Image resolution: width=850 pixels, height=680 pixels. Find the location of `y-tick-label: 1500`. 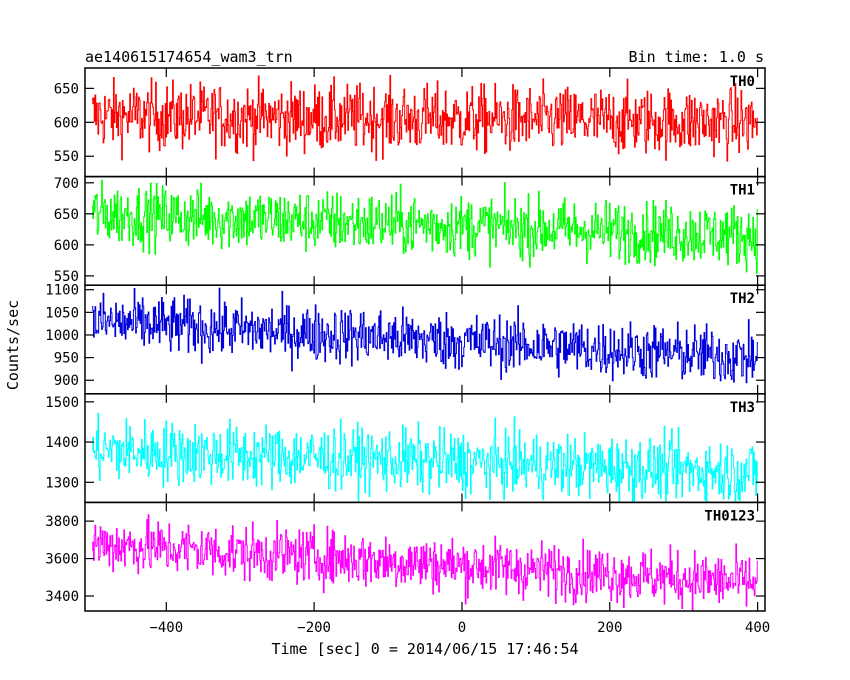

y-tick-label: 1500 is located at coordinates (62, 403).